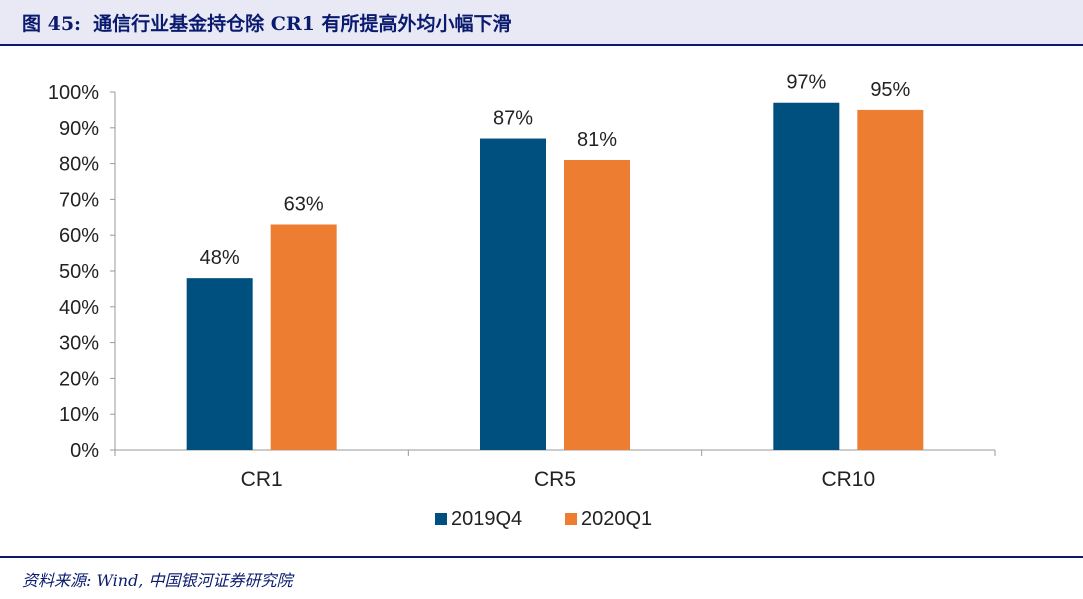 The height and width of the screenshot is (599, 1083). I want to click on bar-2020q1-cr1, so click(303, 337).